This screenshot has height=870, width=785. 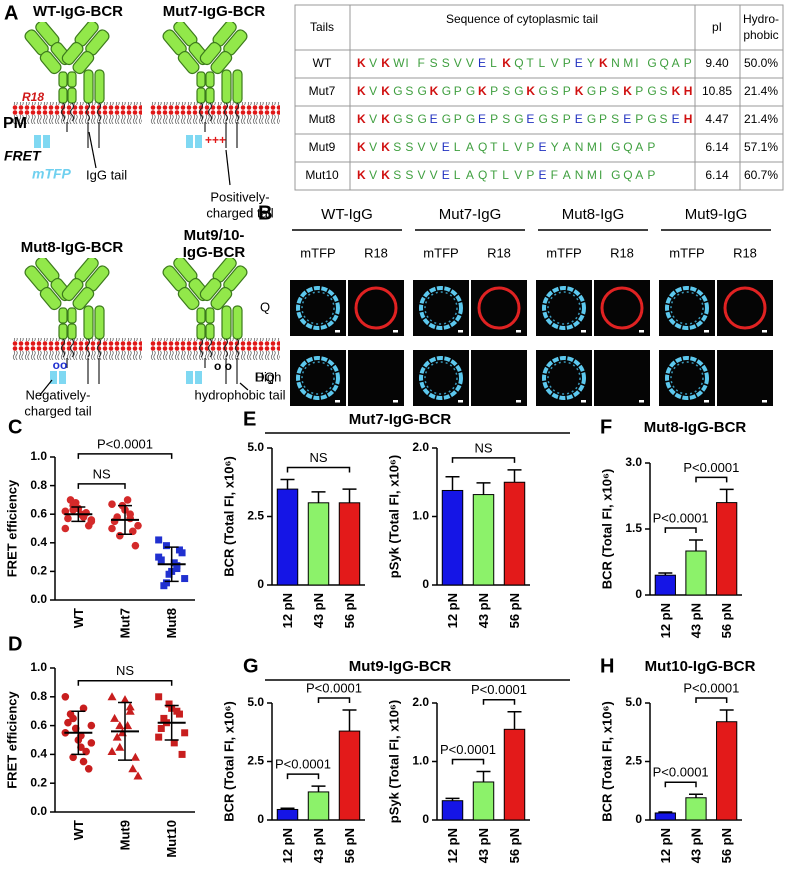 What do you see at coordinates (633, 528) in the screenshot?
I see `y-tick-label: 1.5` at bounding box center [633, 528].